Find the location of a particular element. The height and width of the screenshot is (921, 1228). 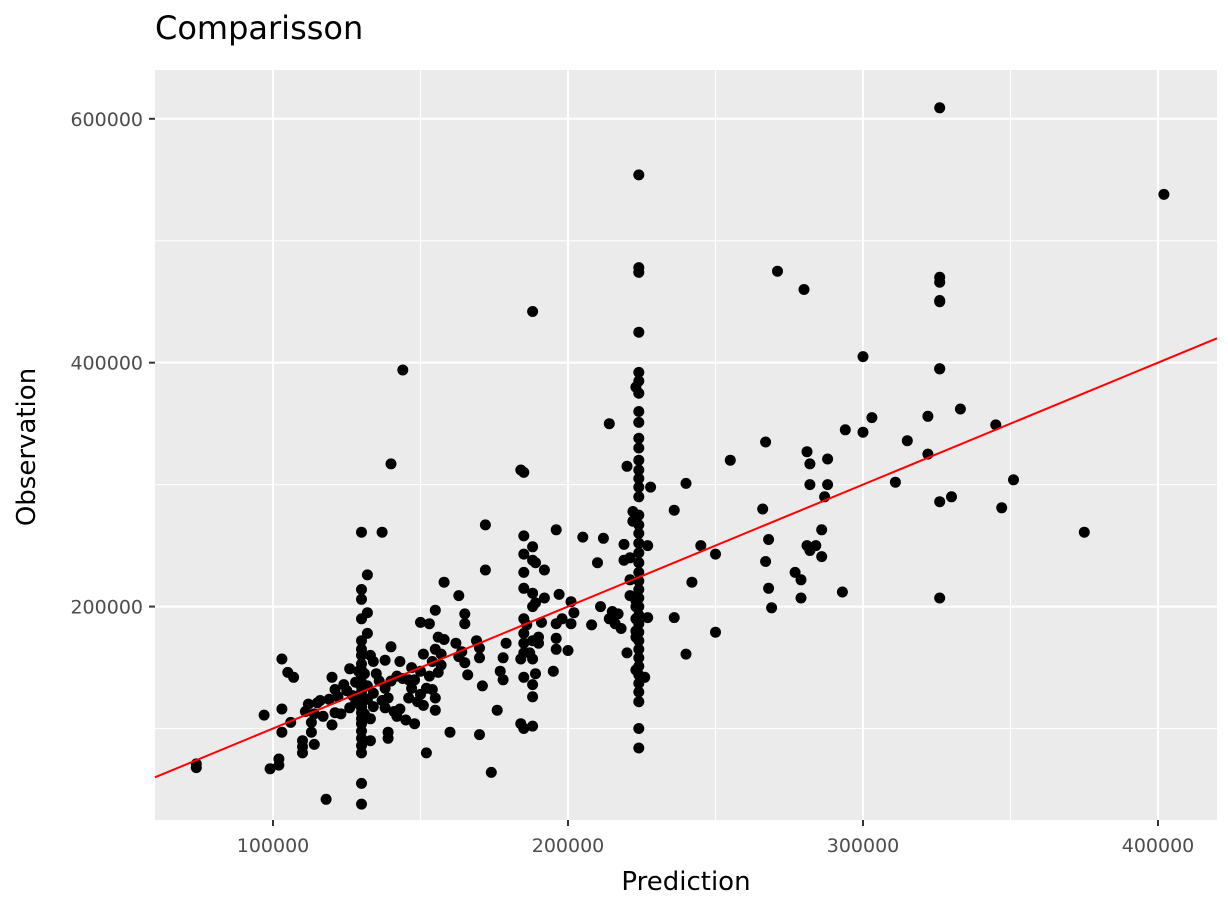

chart-title: Comparisson is located at coordinates (259, 28).